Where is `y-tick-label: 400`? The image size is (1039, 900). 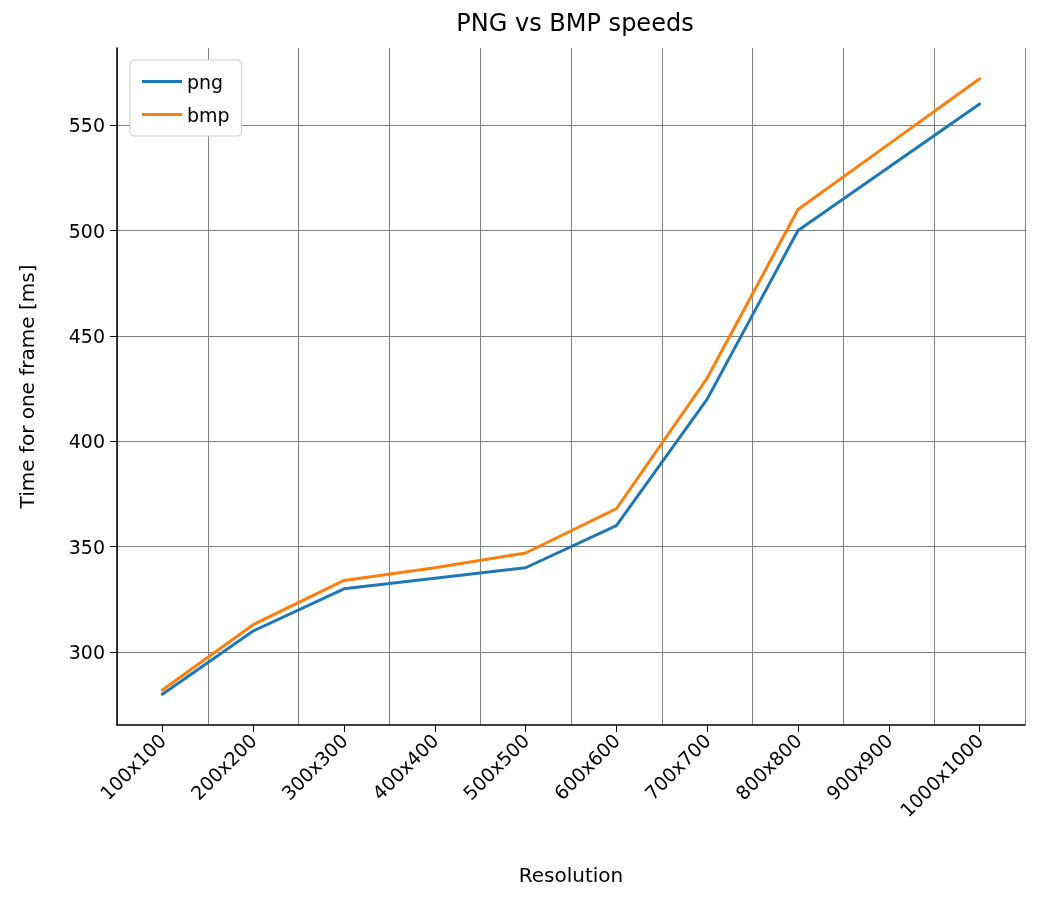
y-tick-label: 400 is located at coordinates (86, 441).